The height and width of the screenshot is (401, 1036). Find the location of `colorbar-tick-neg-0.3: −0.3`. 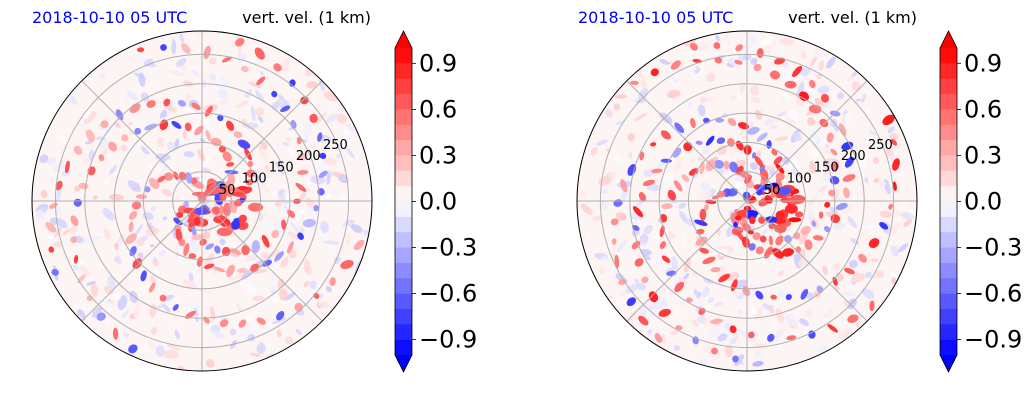

colorbar-tick-neg-0.3: −0.3 is located at coordinates (993, 248).